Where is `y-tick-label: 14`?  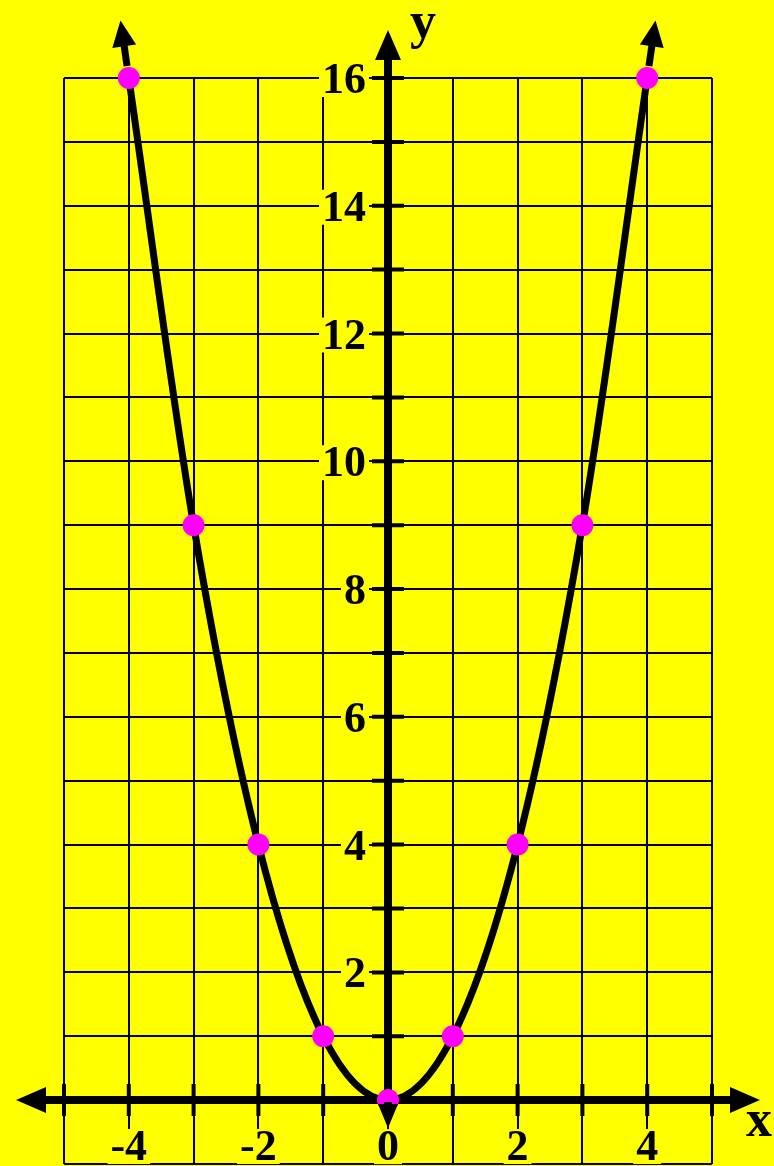
y-tick-label: 14 is located at coordinates (344, 206).